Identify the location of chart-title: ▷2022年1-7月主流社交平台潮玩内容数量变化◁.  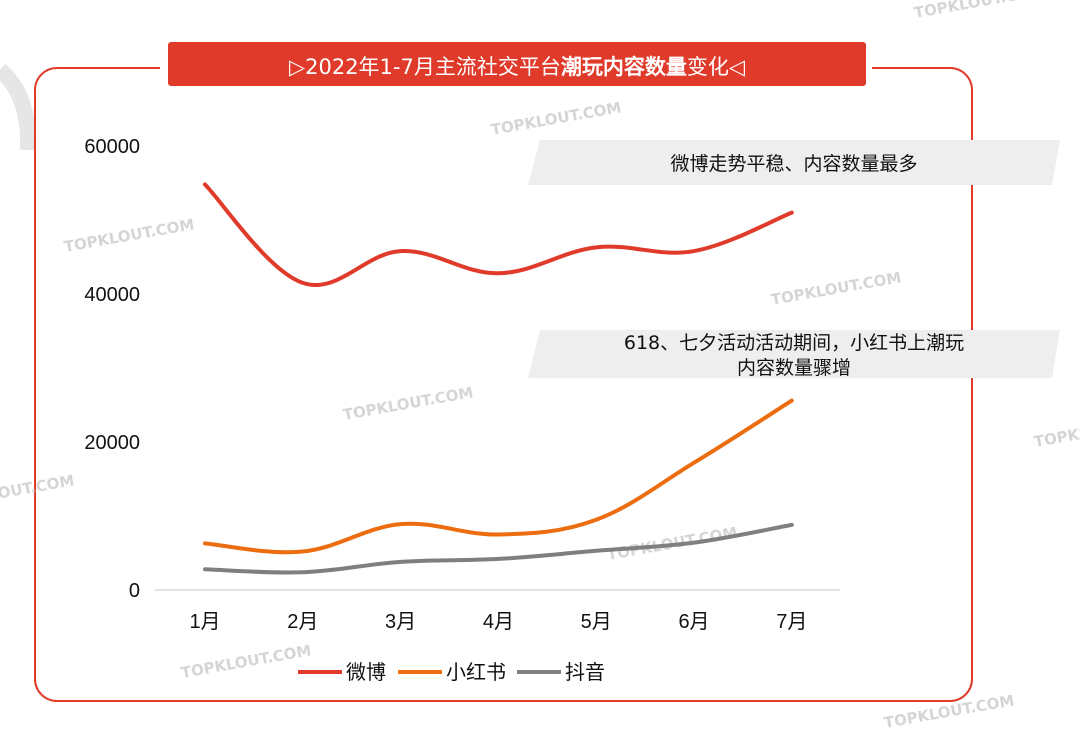
(517, 67).